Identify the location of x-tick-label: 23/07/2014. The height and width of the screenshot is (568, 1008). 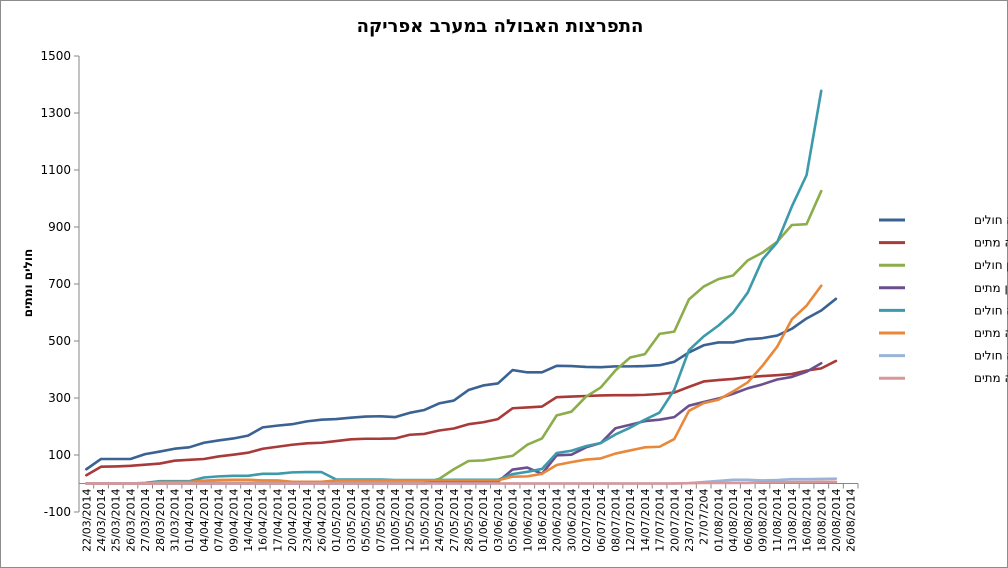
(689, 520).